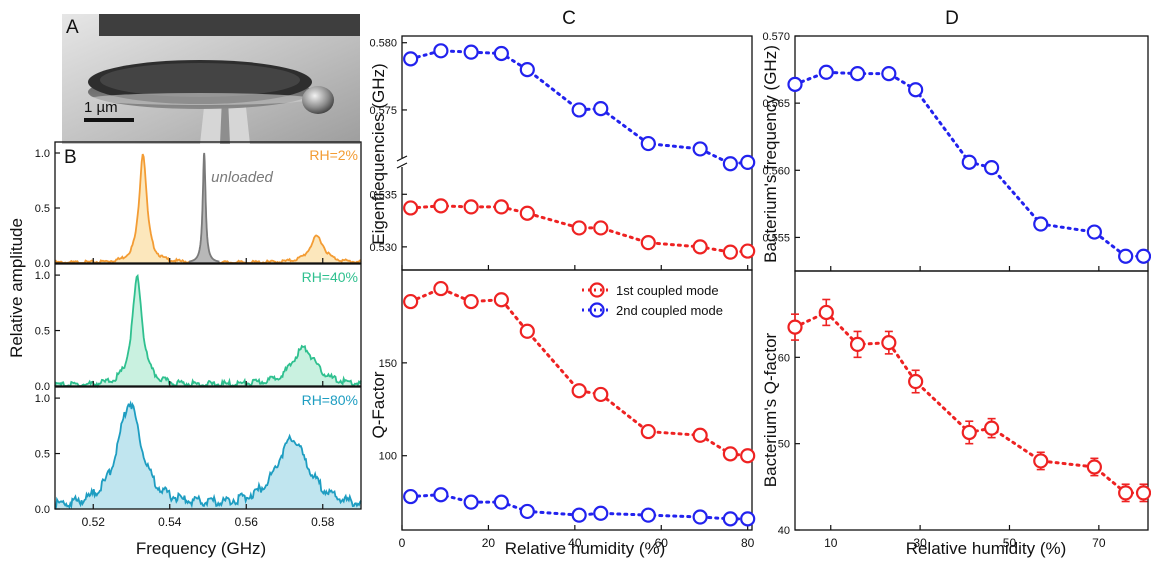  What do you see at coordinates (402, 543) in the screenshot?
I see `c-bottom-x-tick-label: 0` at bounding box center [402, 543].